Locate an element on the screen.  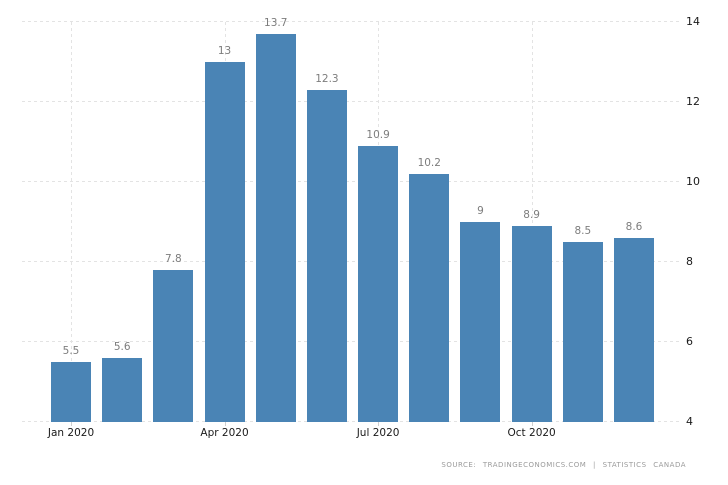
y-tick-label: 6 is located at coordinates (689, 341).